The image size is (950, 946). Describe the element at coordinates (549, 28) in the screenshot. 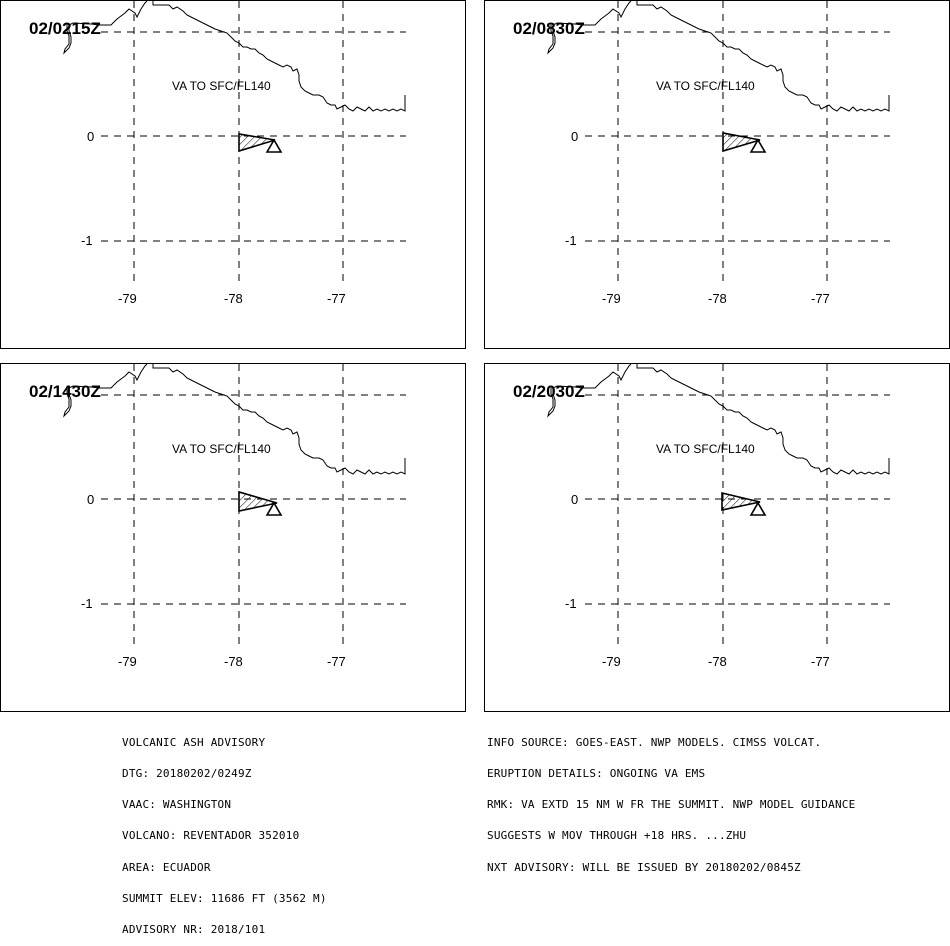

I see `time-stamp: 02/0830Z` at that location.